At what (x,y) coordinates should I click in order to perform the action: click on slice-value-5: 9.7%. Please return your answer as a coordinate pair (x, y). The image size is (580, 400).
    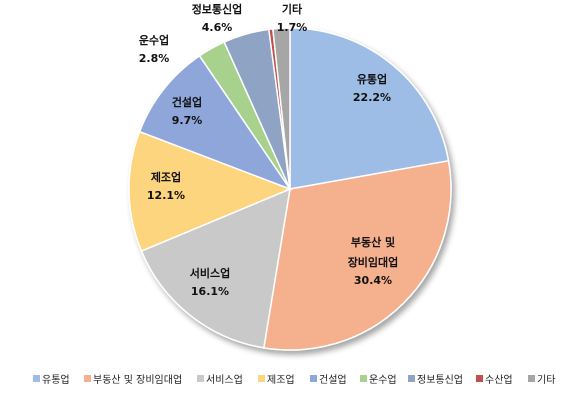
    Looking at the image, I should click on (187, 120).